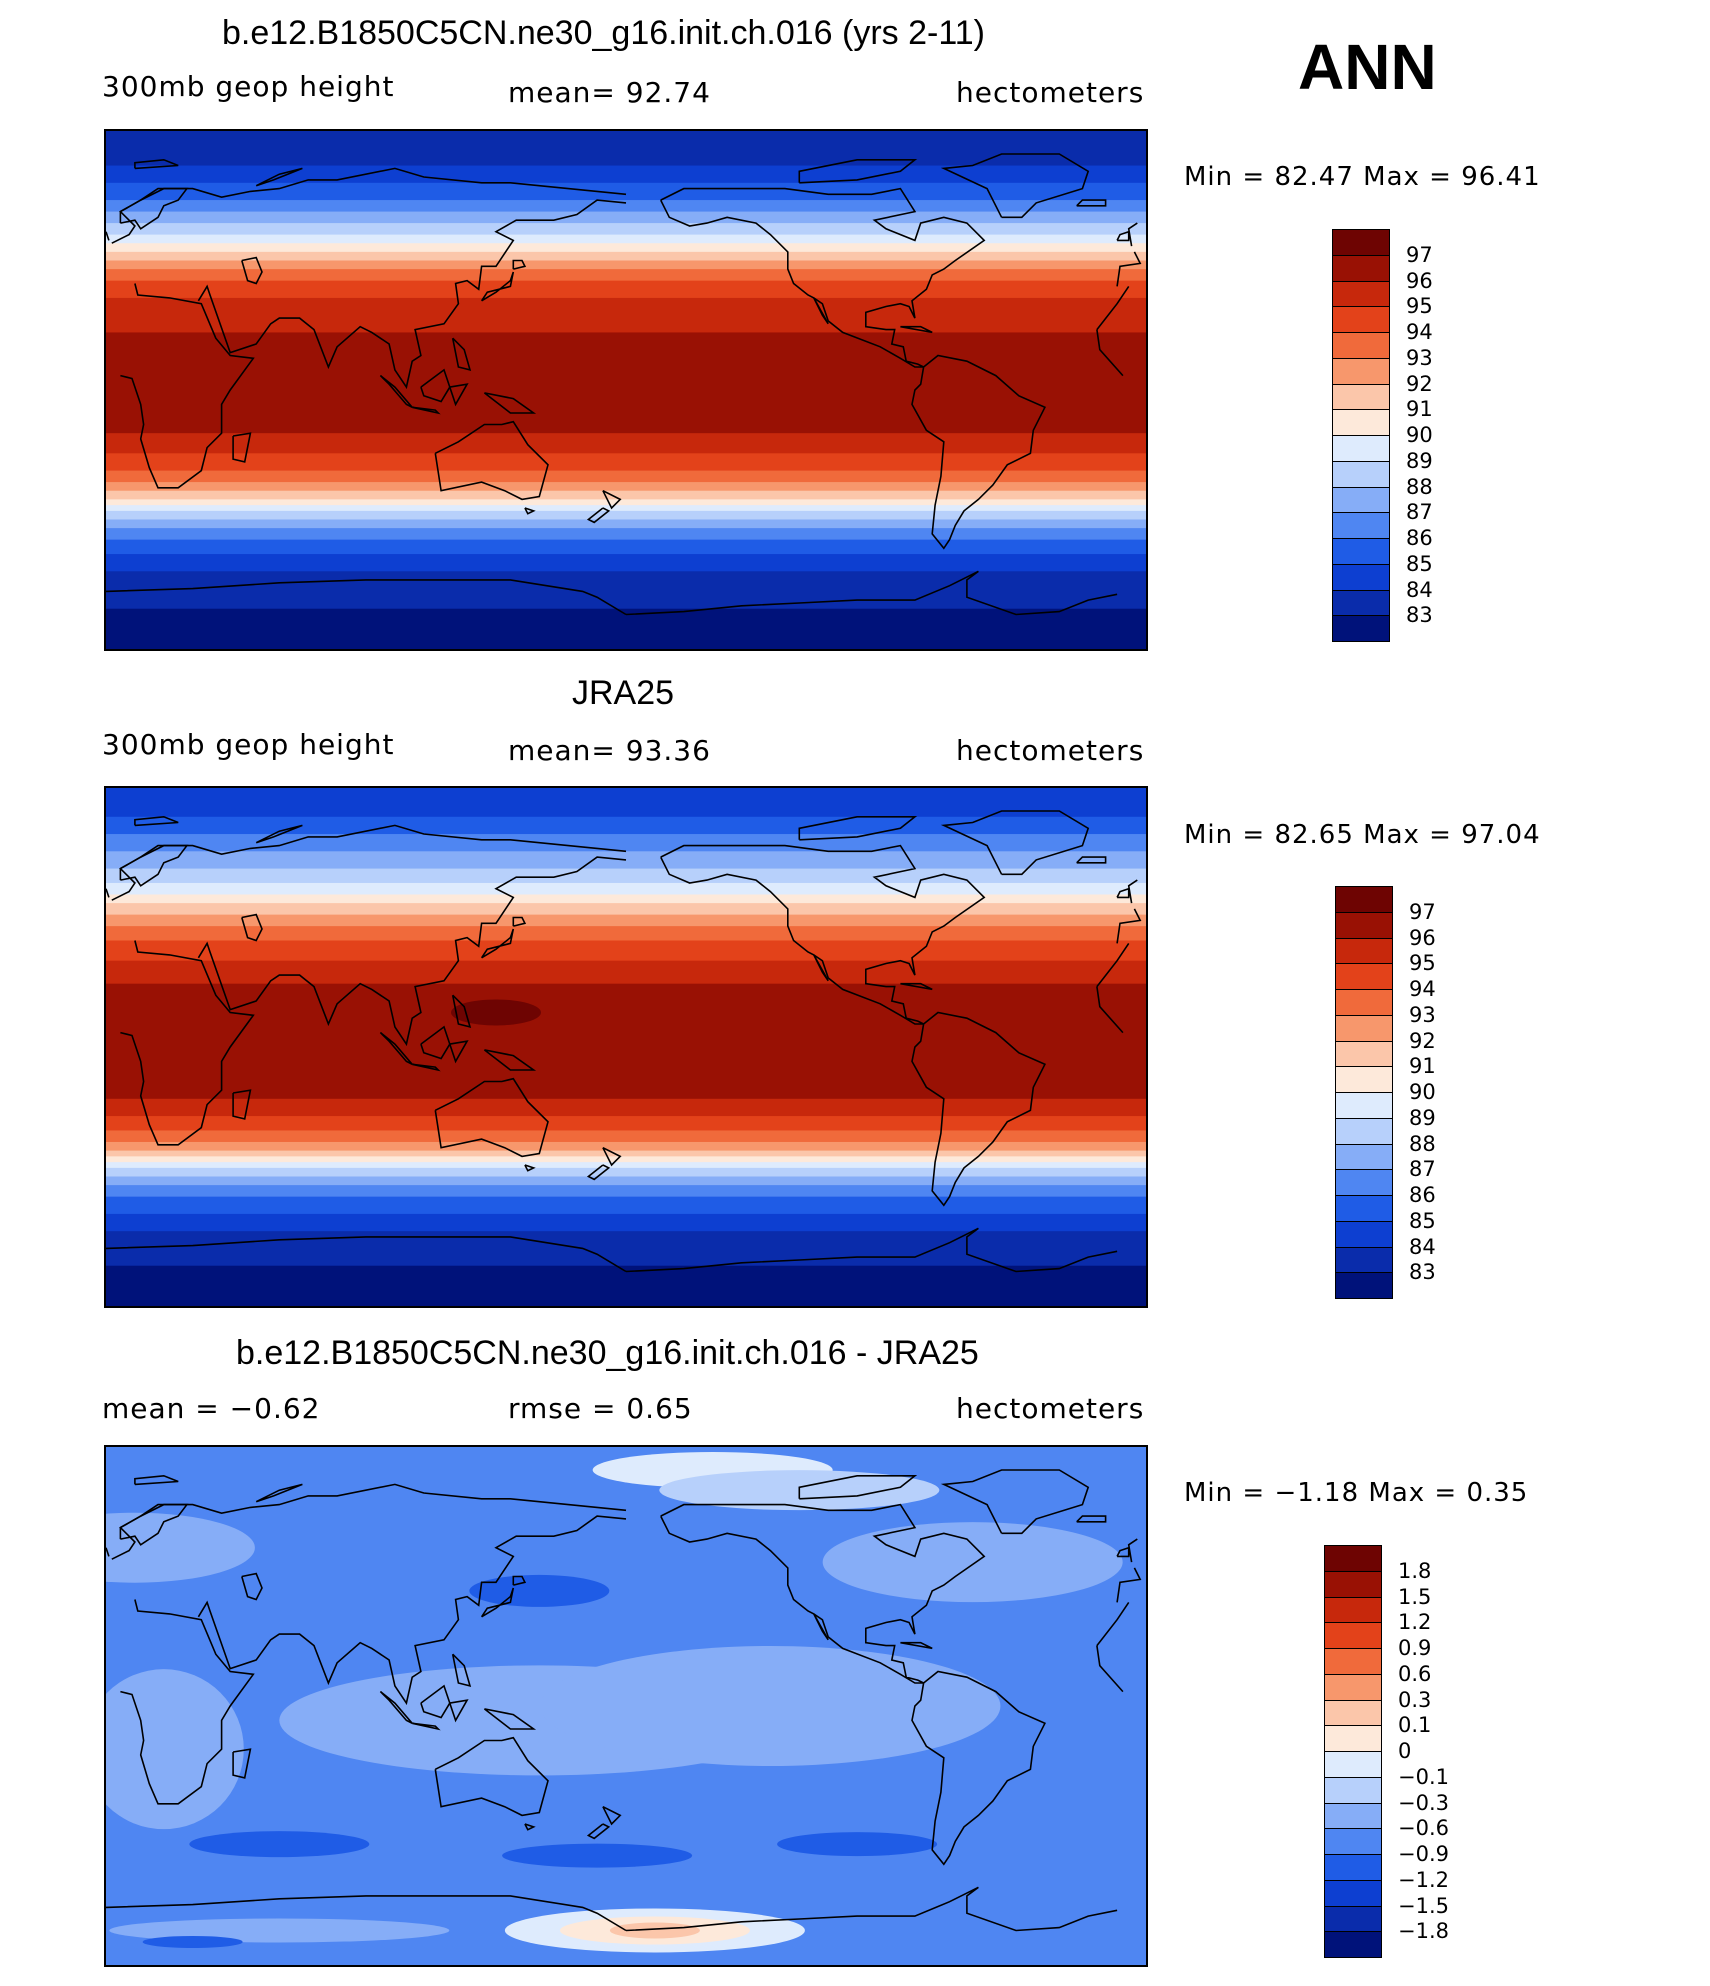  Describe the element at coordinates (1419, 486) in the screenshot. I see `colorbar-label: 88` at that location.